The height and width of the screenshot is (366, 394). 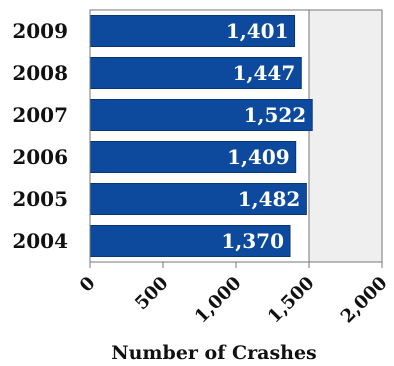 What do you see at coordinates (88, 285) in the screenshot?
I see `x-tick-label: 0` at bounding box center [88, 285].